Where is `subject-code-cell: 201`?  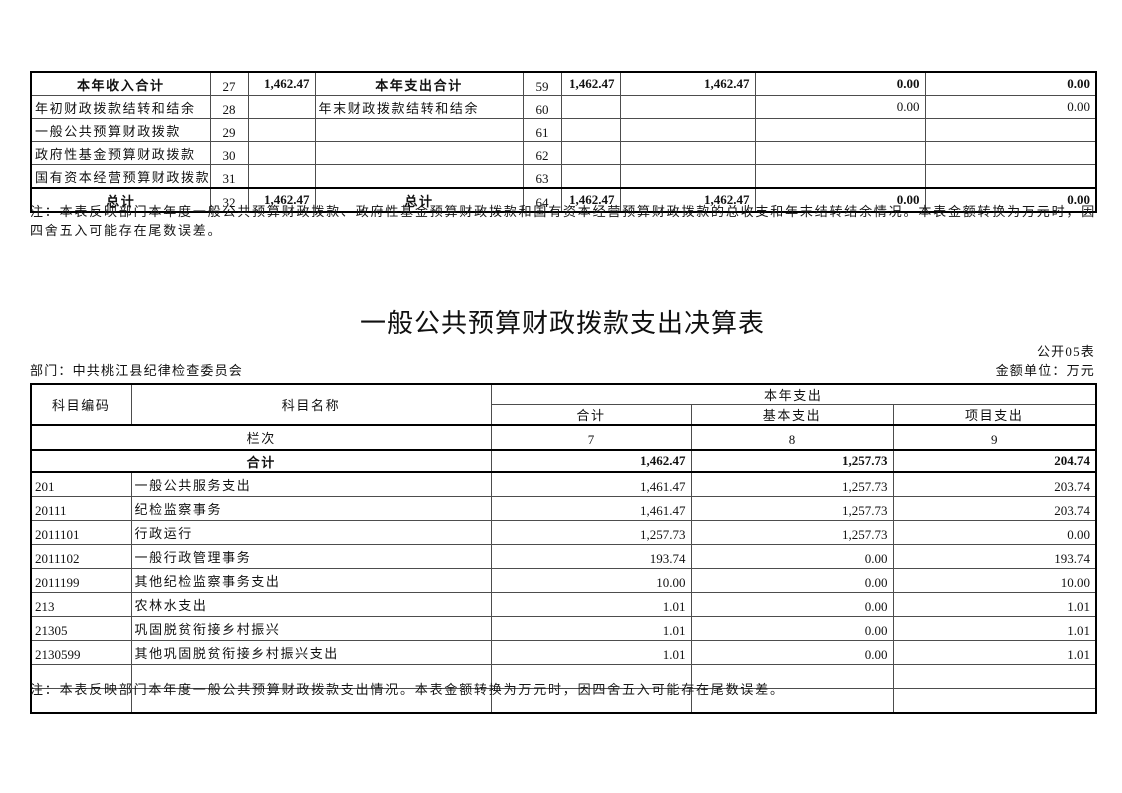
subject-code-cell: 201 is located at coordinates (81, 484).